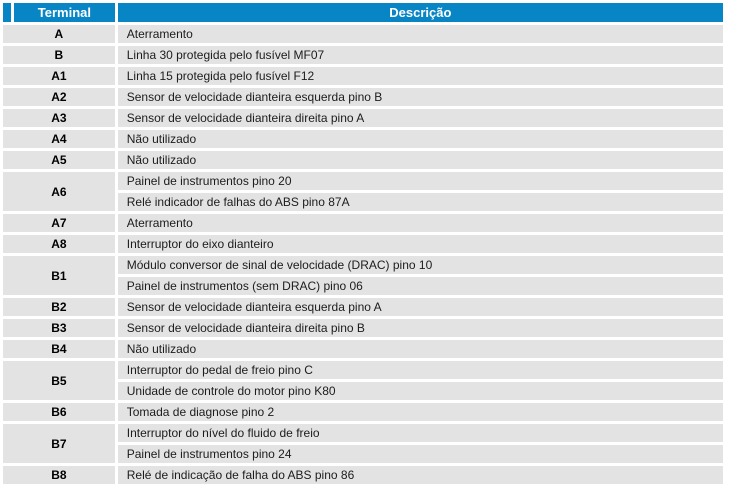 Image resolution: width=731 pixels, height=499 pixels. What do you see at coordinates (59, 380) in the screenshot?
I see `terminal-cell: B5` at bounding box center [59, 380].